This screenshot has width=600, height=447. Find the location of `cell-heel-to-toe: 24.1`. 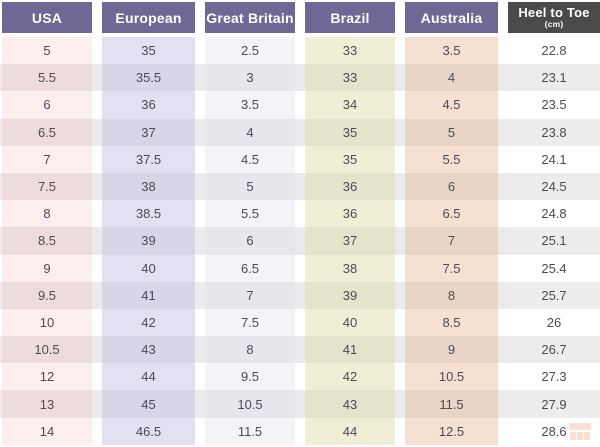

cell-heel-to-toe: 24.1 is located at coordinates (554, 159).